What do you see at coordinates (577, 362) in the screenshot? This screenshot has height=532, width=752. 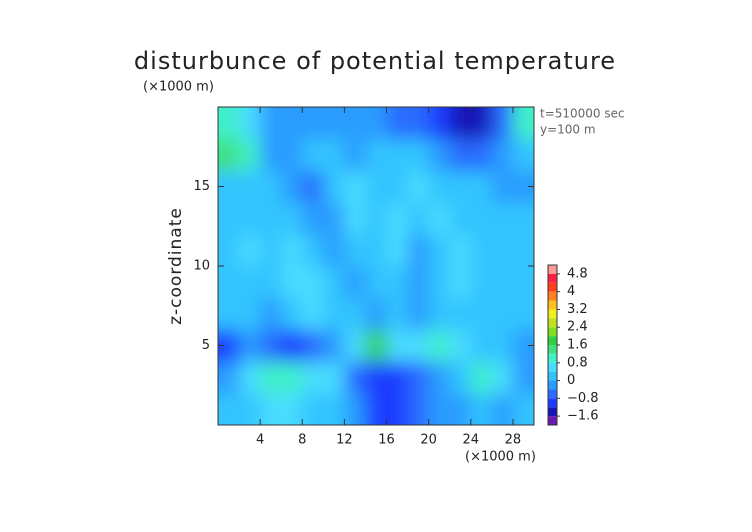 I see `colorbar-tick-label: 0.8` at bounding box center [577, 362].